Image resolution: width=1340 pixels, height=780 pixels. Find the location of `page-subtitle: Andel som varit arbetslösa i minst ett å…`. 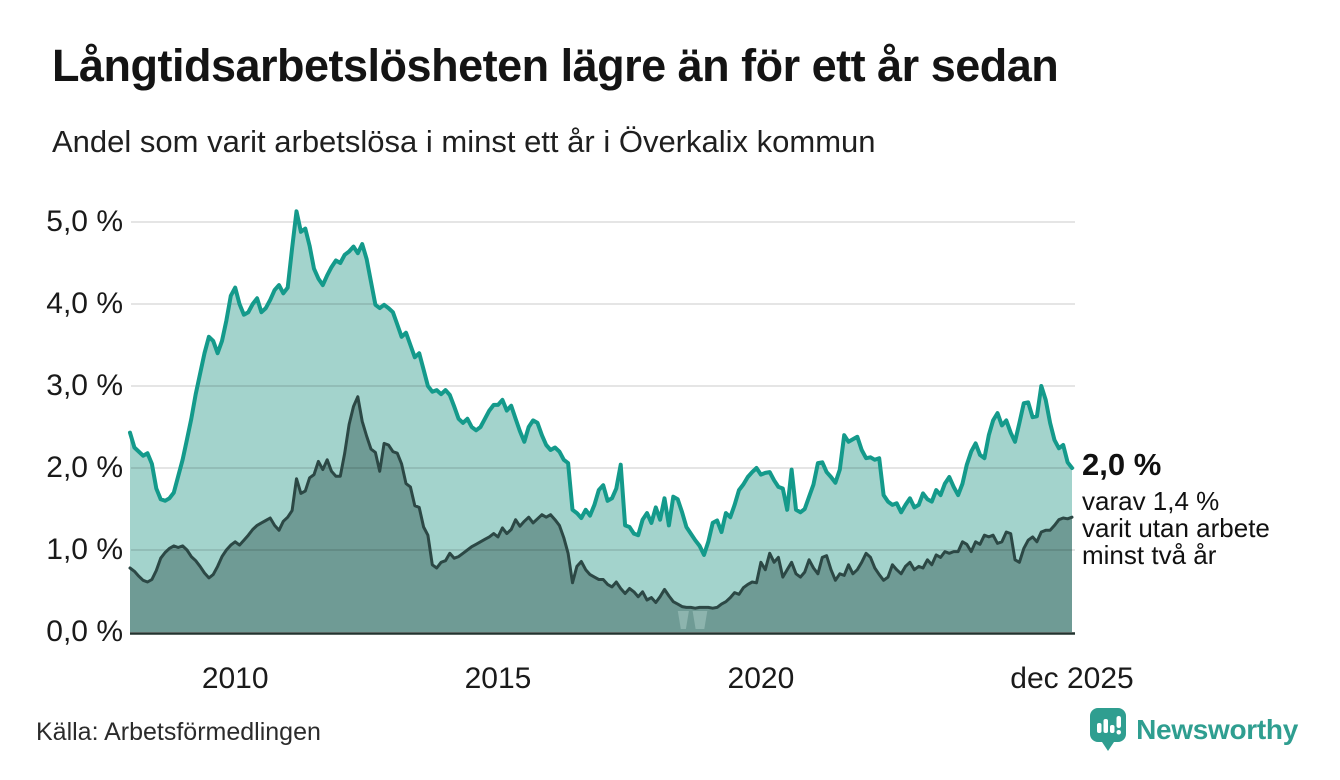

page-subtitle: Andel som varit arbetslösa i minst ett å… is located at coordinates (464, 141).